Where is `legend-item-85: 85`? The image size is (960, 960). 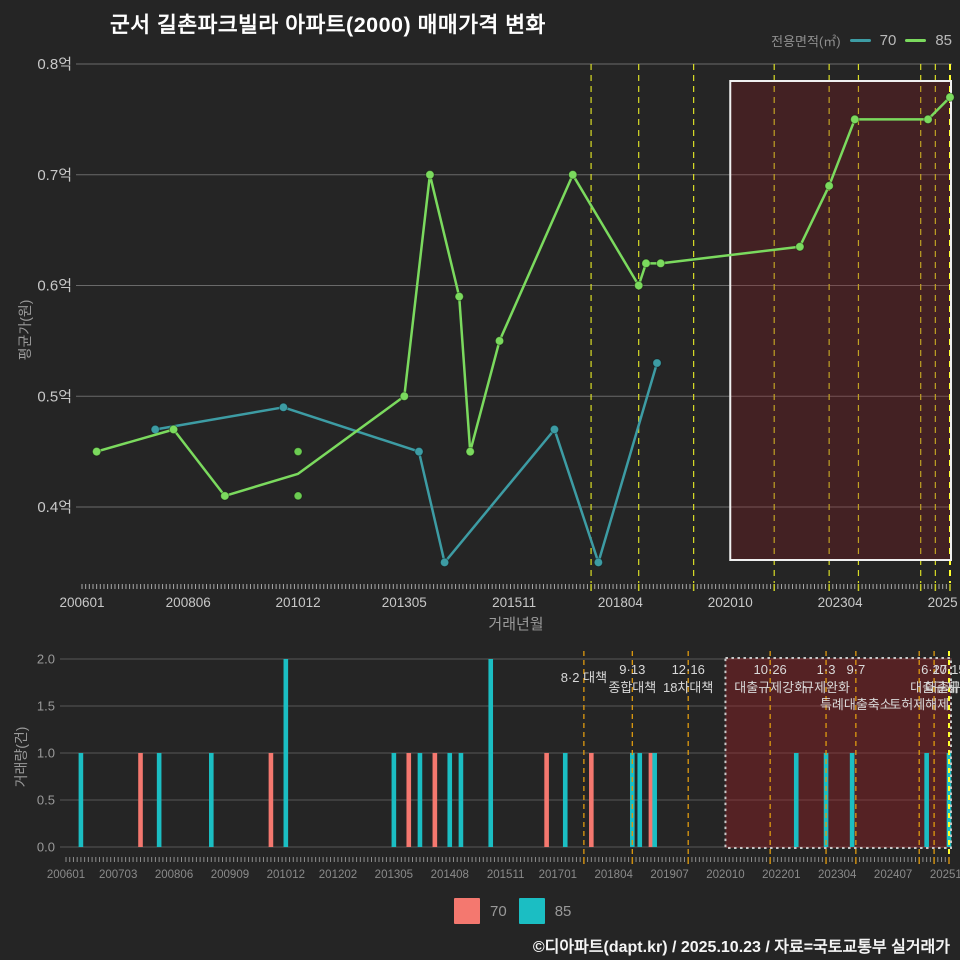 legend-item-85: 85 is located at coordinates (928, 40).